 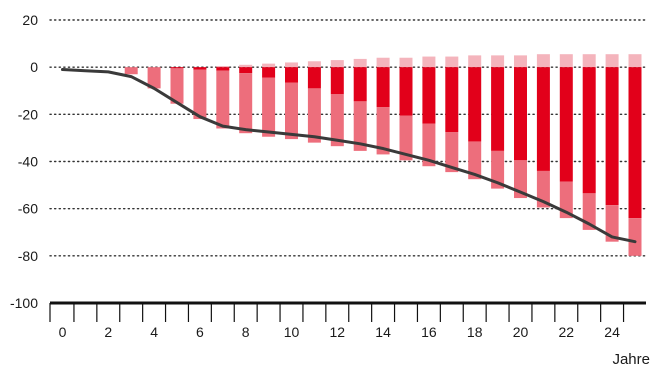 What do you see at coordinates (246, 332) in the screenshot?
I see `x-tick-label: 8` at bounding box center [246, 332].